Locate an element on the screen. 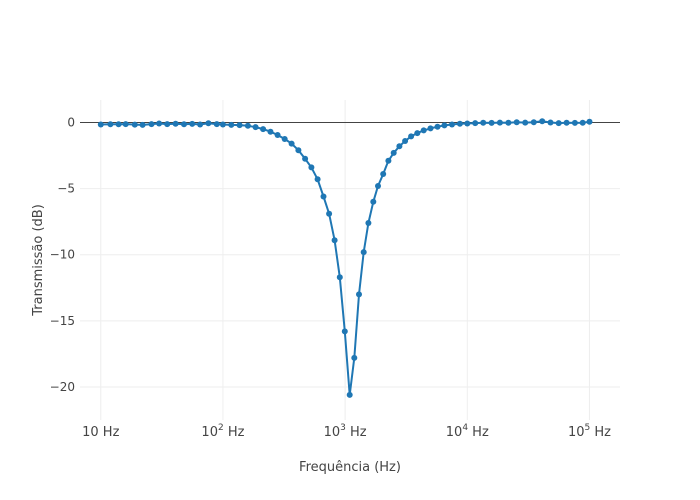 The height and width of the screenshot is (500, 700). x-tick-label: 105 Hz is located at coordinates (589, 431).